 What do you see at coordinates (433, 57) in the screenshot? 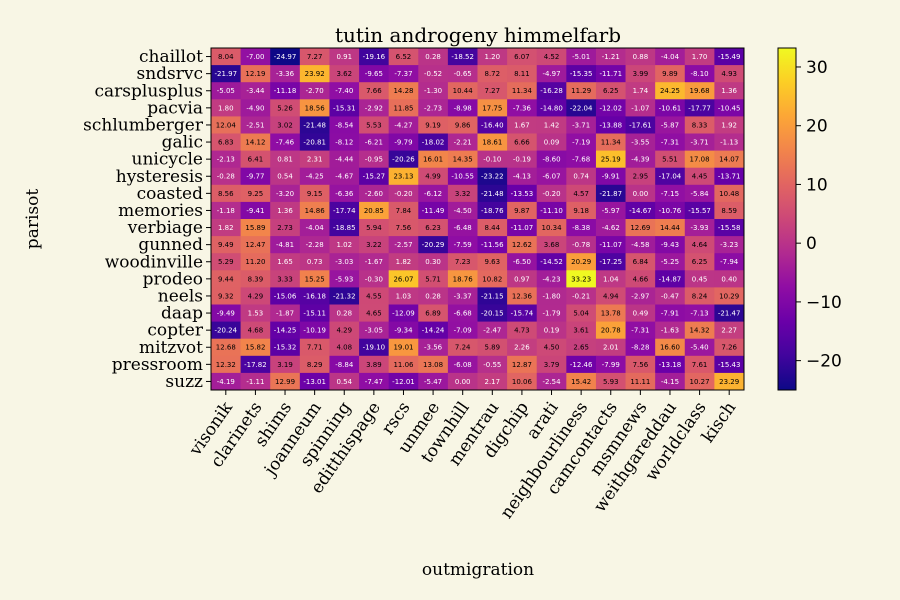
I see `cell-value-label: 0.28` at bounding box center [433, 57].